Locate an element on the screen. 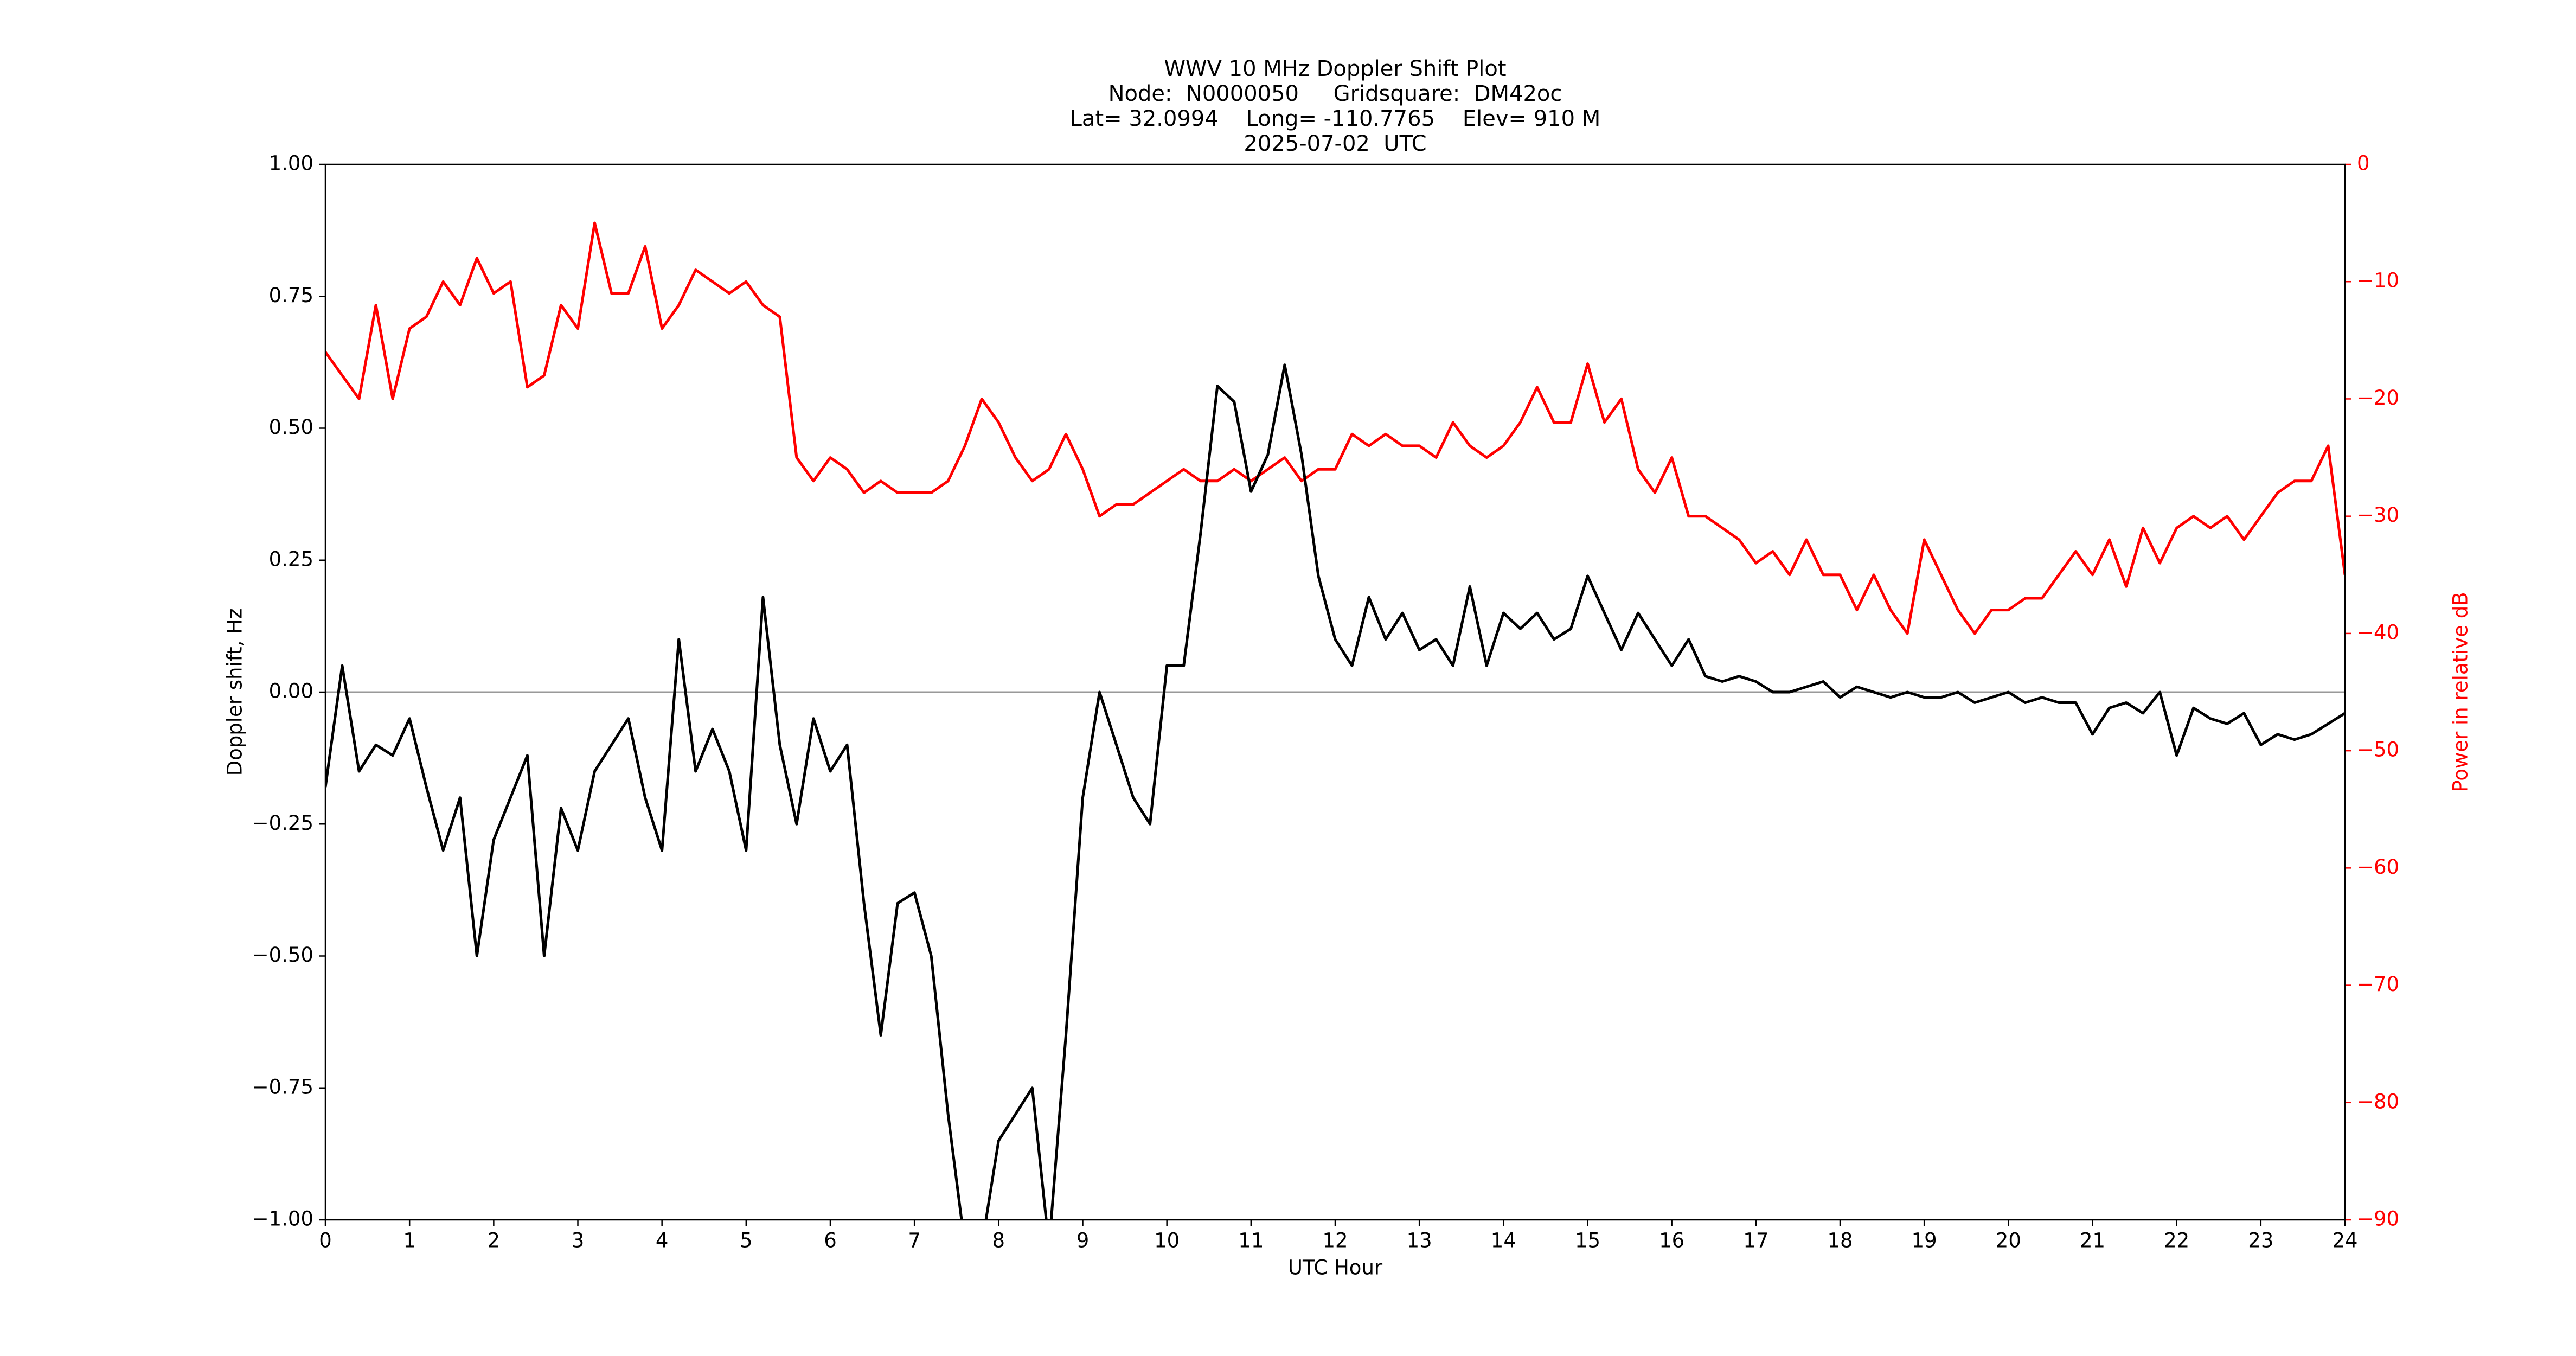 The width and height of the screenshot is (2576, 1356). x-tick-label: 19 is located at coordinates (1924, 1240).